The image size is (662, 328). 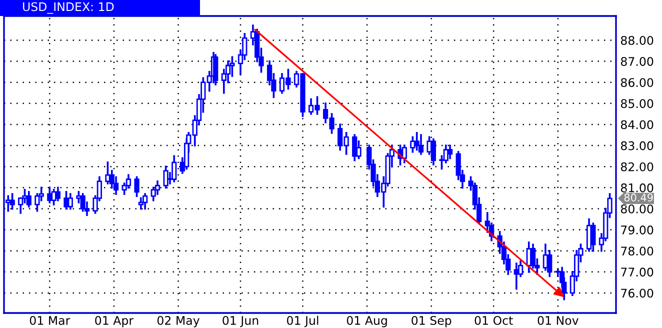 I want to click on y-tick-label: 80.00, so click(x=637, y=209).